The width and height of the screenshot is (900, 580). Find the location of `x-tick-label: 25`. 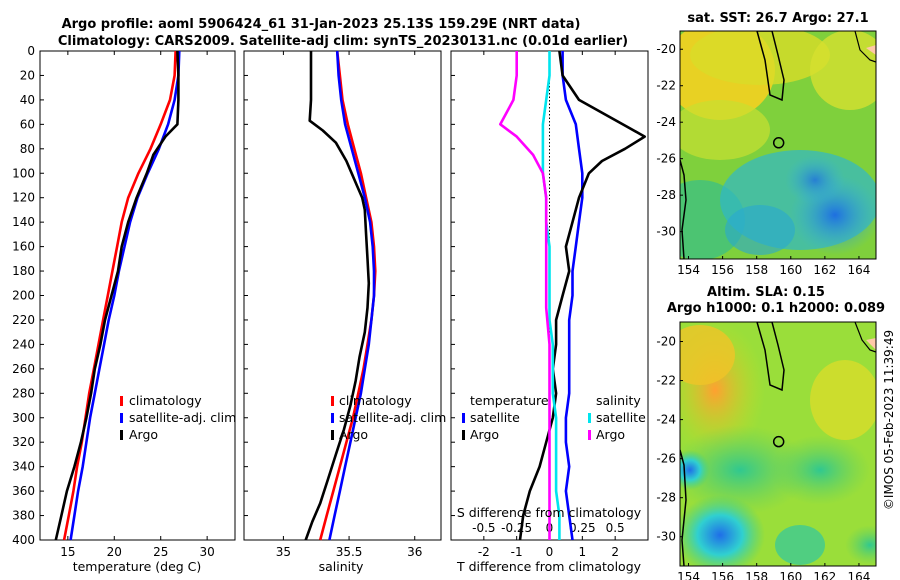

x-tick-label: 25 is located at coordinates (160, 552).